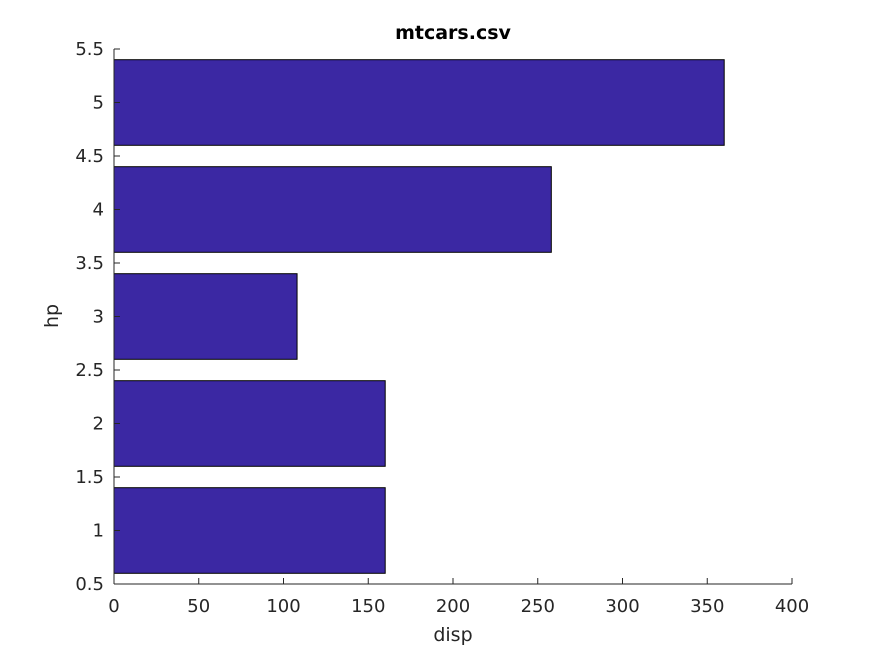 The height and width of the screenshot is (656, 875). I want to click on y-ticks-group: 0.5 1 1.5 2 2.5 3 3.5 4 4.5 5 5.5, so click(97, 317).